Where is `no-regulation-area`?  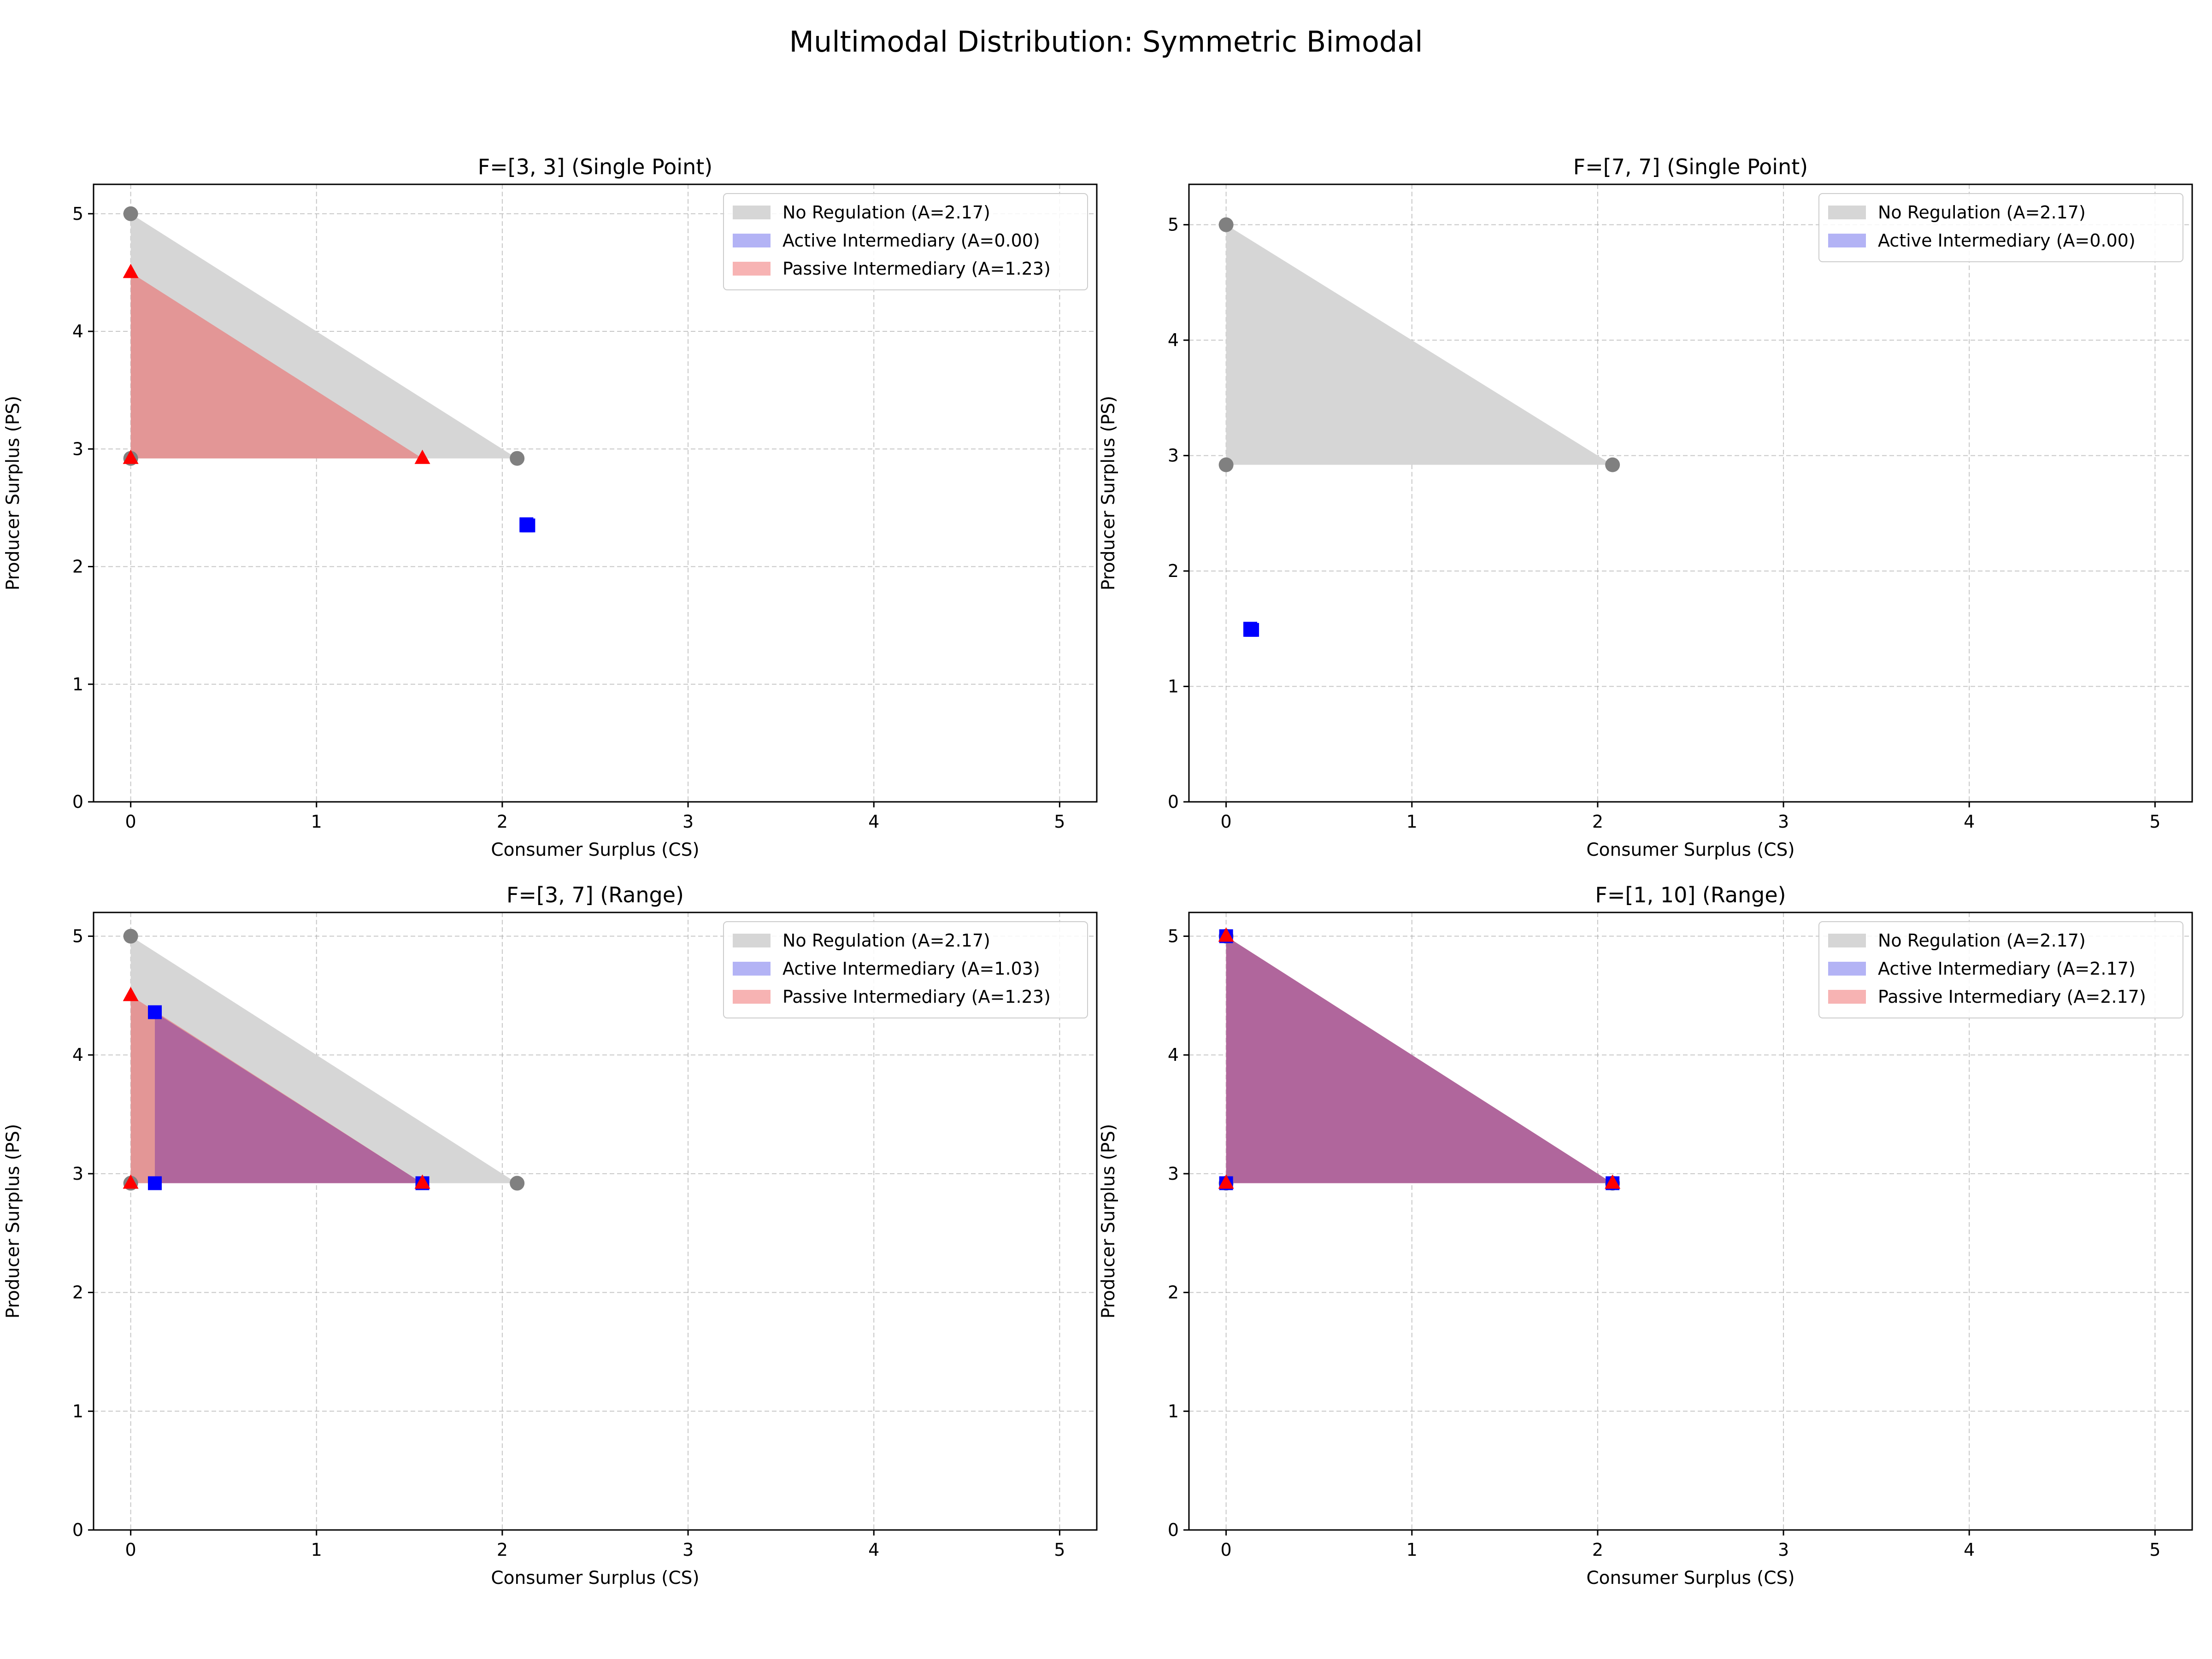 no-regulation-area is located at coordinates (1419, 344).